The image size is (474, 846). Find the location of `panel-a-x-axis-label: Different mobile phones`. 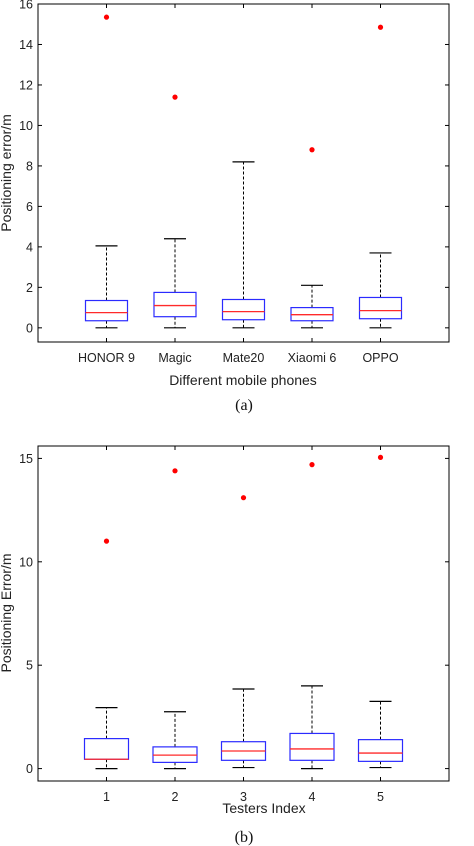

panel-a-x-axis-label: Different mobile phones is located at coordinates (243, 380).